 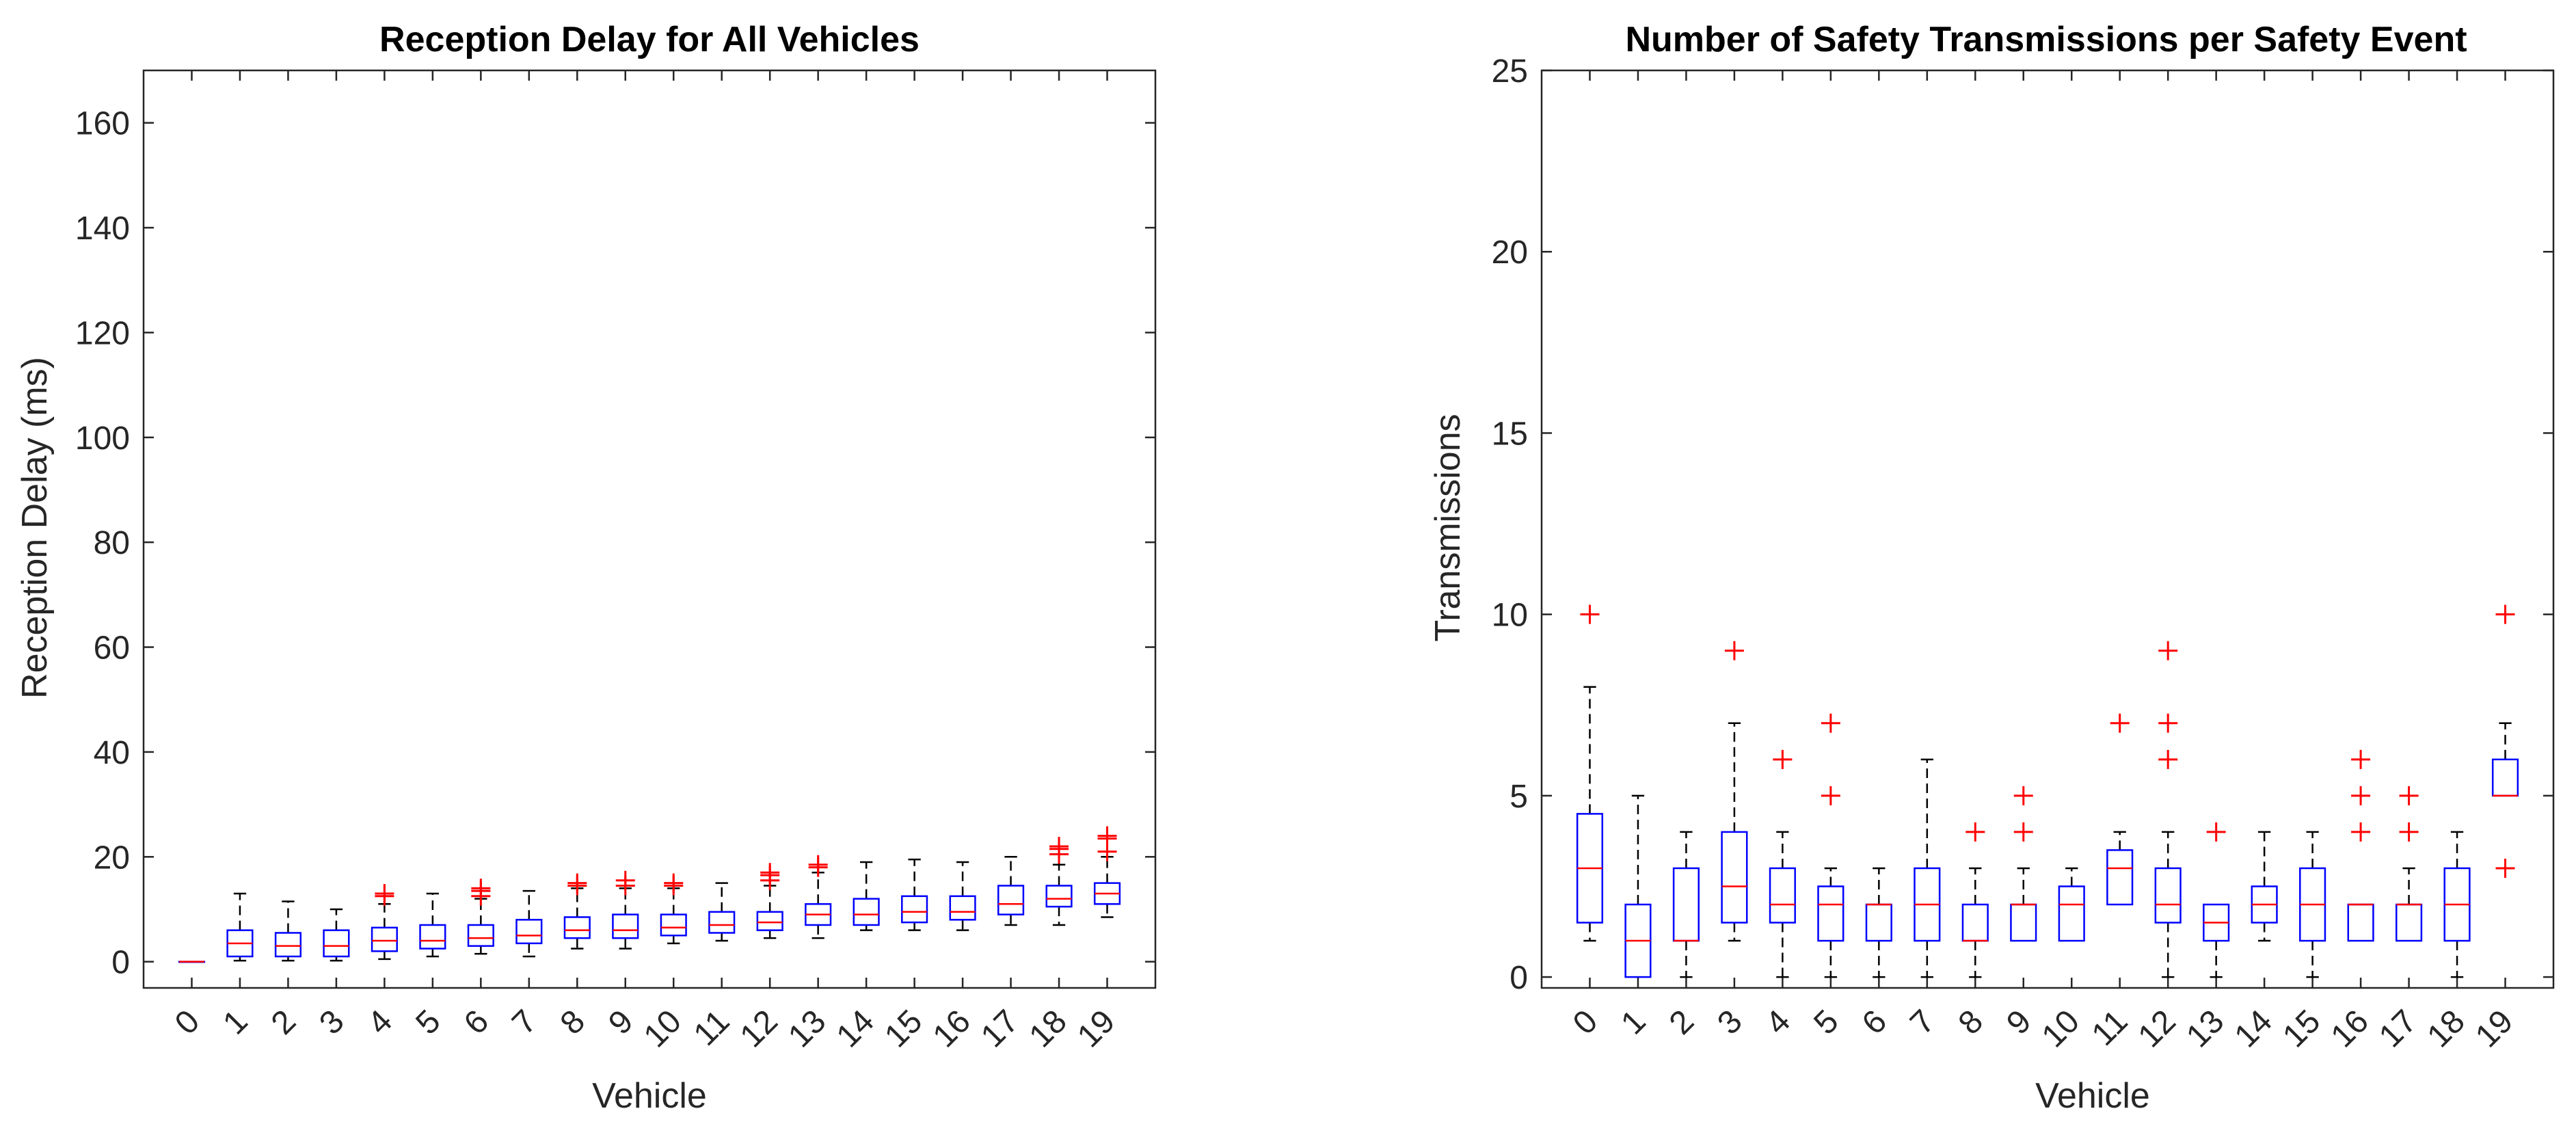 What do you see at coordinates (2253, 1028) in the screenshot?
I see `x-tick-label: 14` at bounding box center [2253, 1028].